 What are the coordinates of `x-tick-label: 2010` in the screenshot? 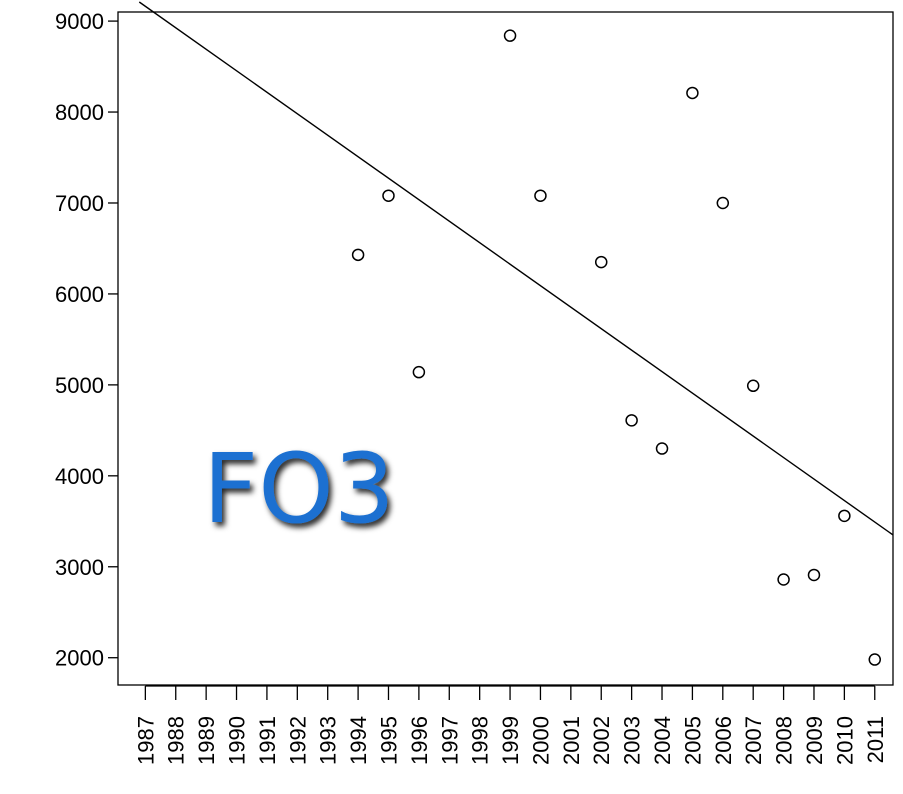 It's located at (844, 740).